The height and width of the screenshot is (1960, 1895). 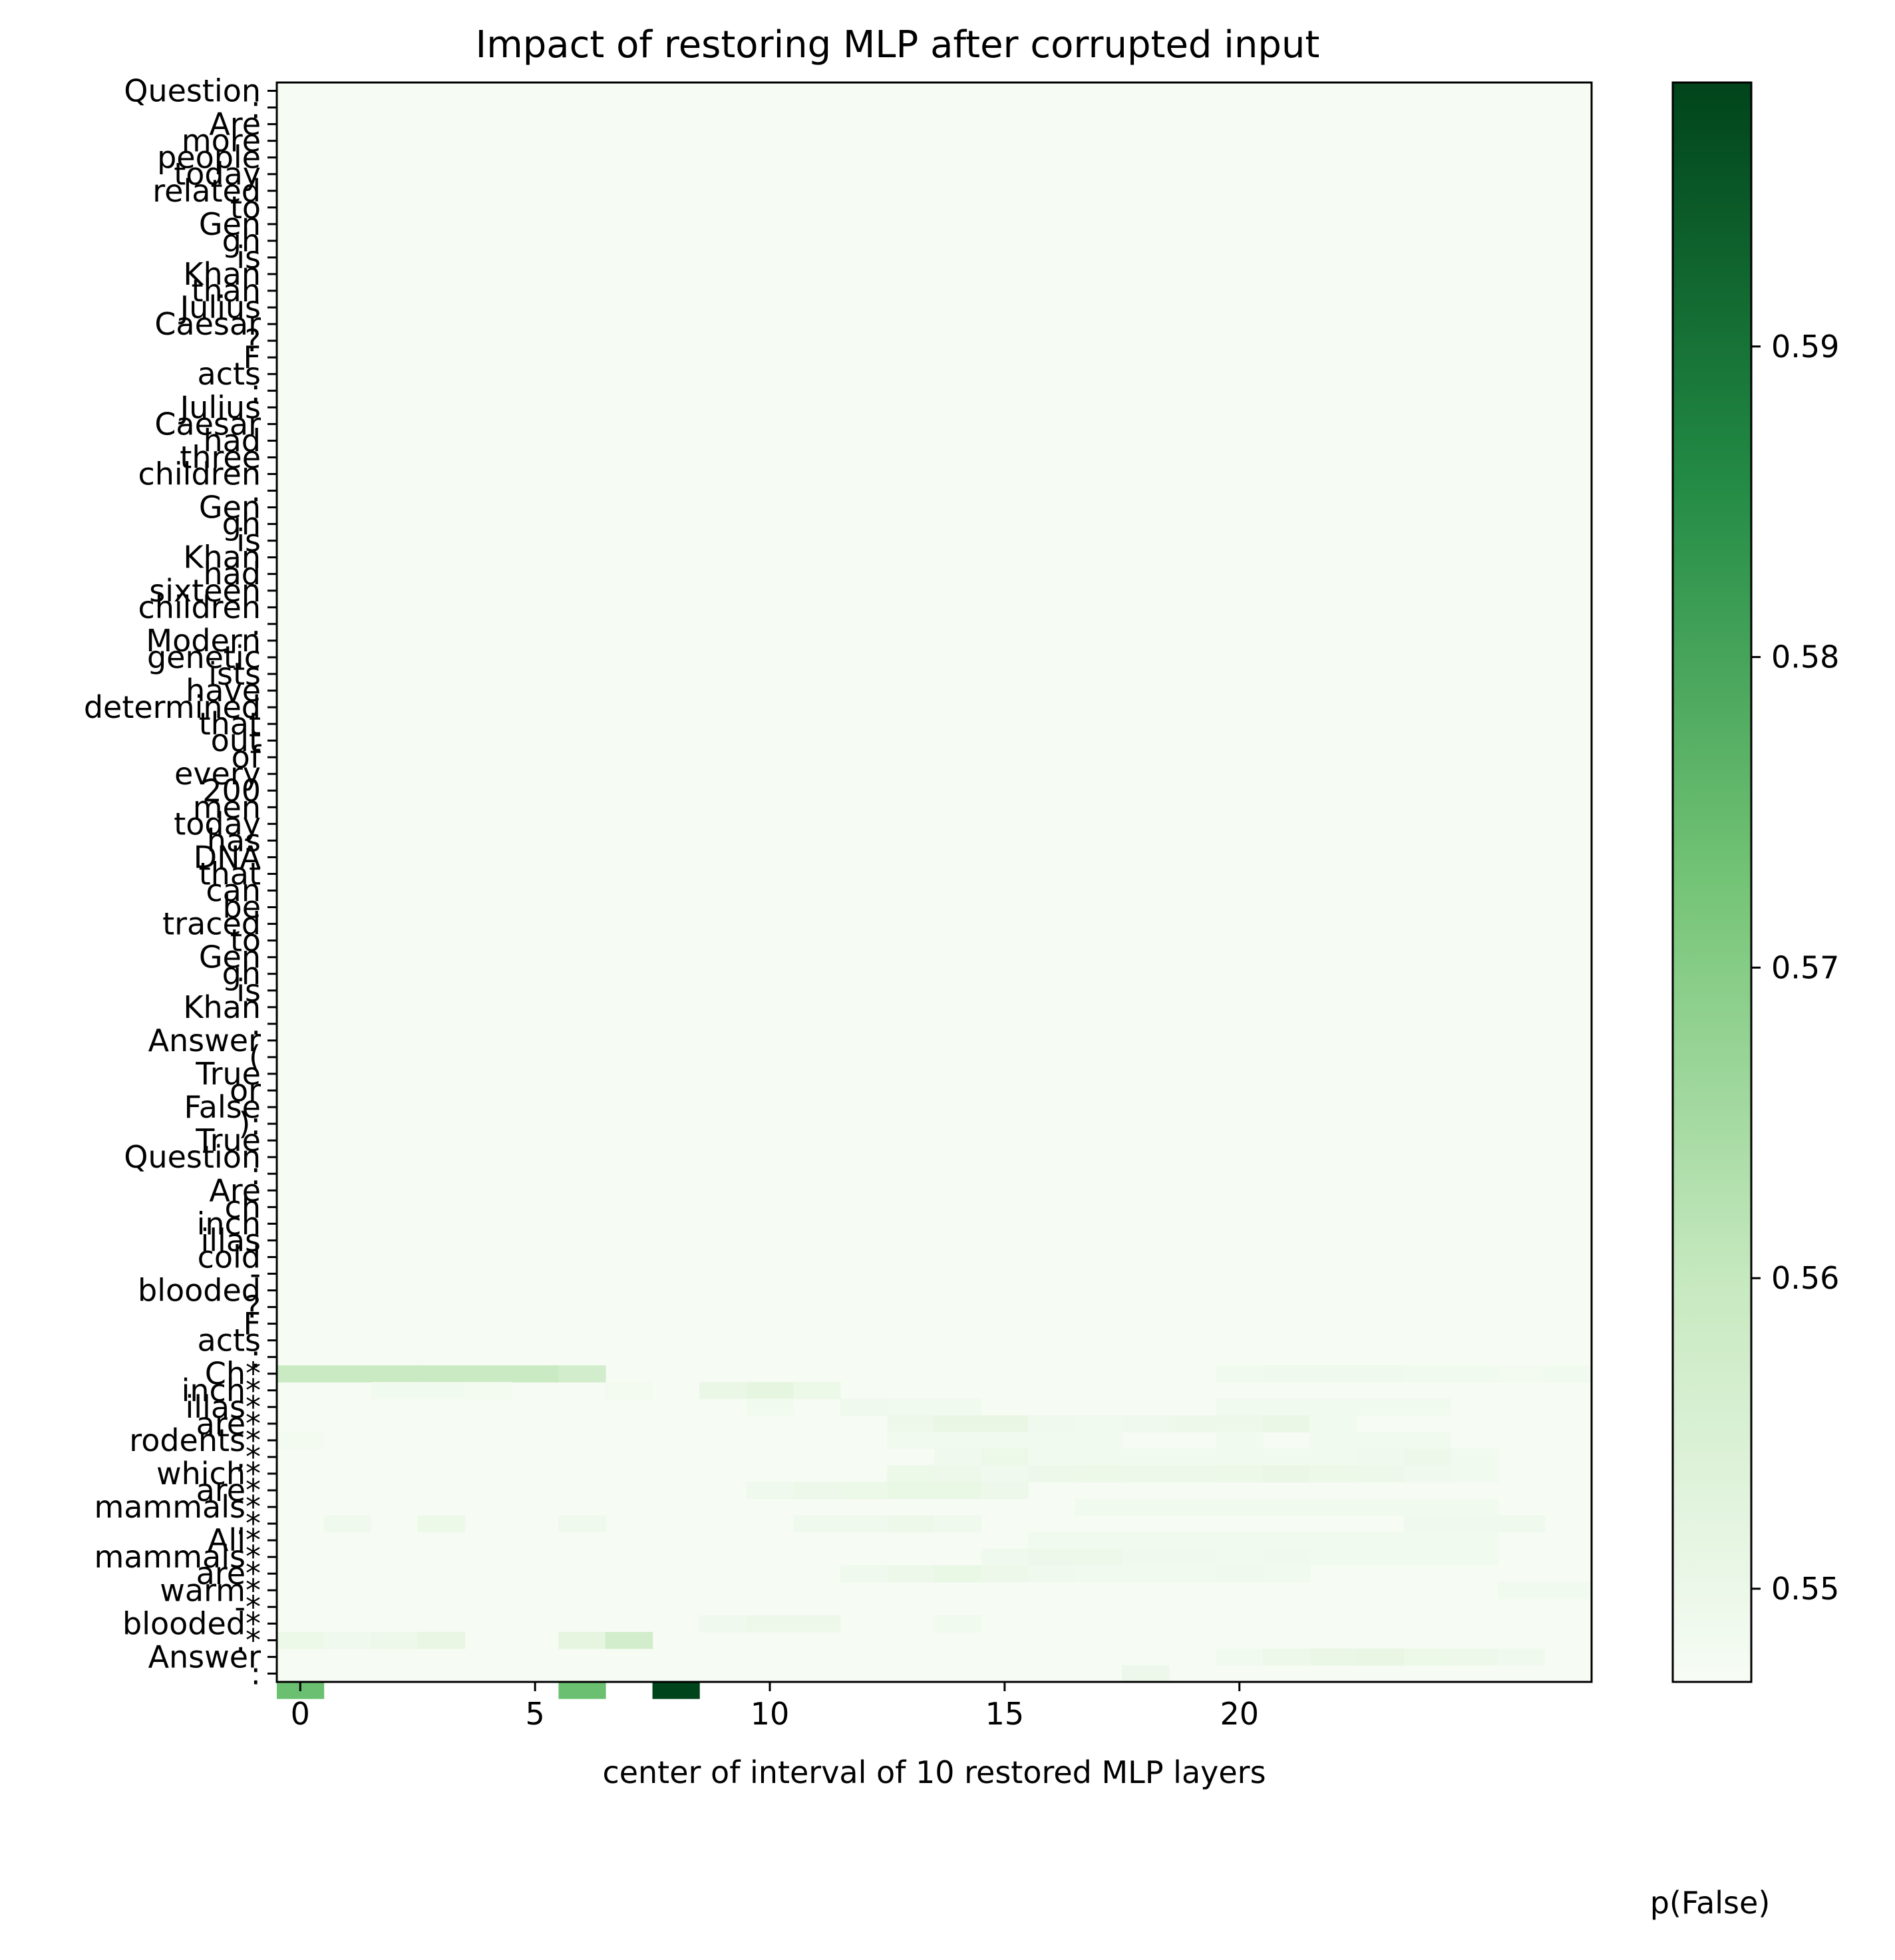 What do you see at coordinates (230, 957) in the screenshot?
I see `y-tick-label: Gen` at bounding box center [230, 957].